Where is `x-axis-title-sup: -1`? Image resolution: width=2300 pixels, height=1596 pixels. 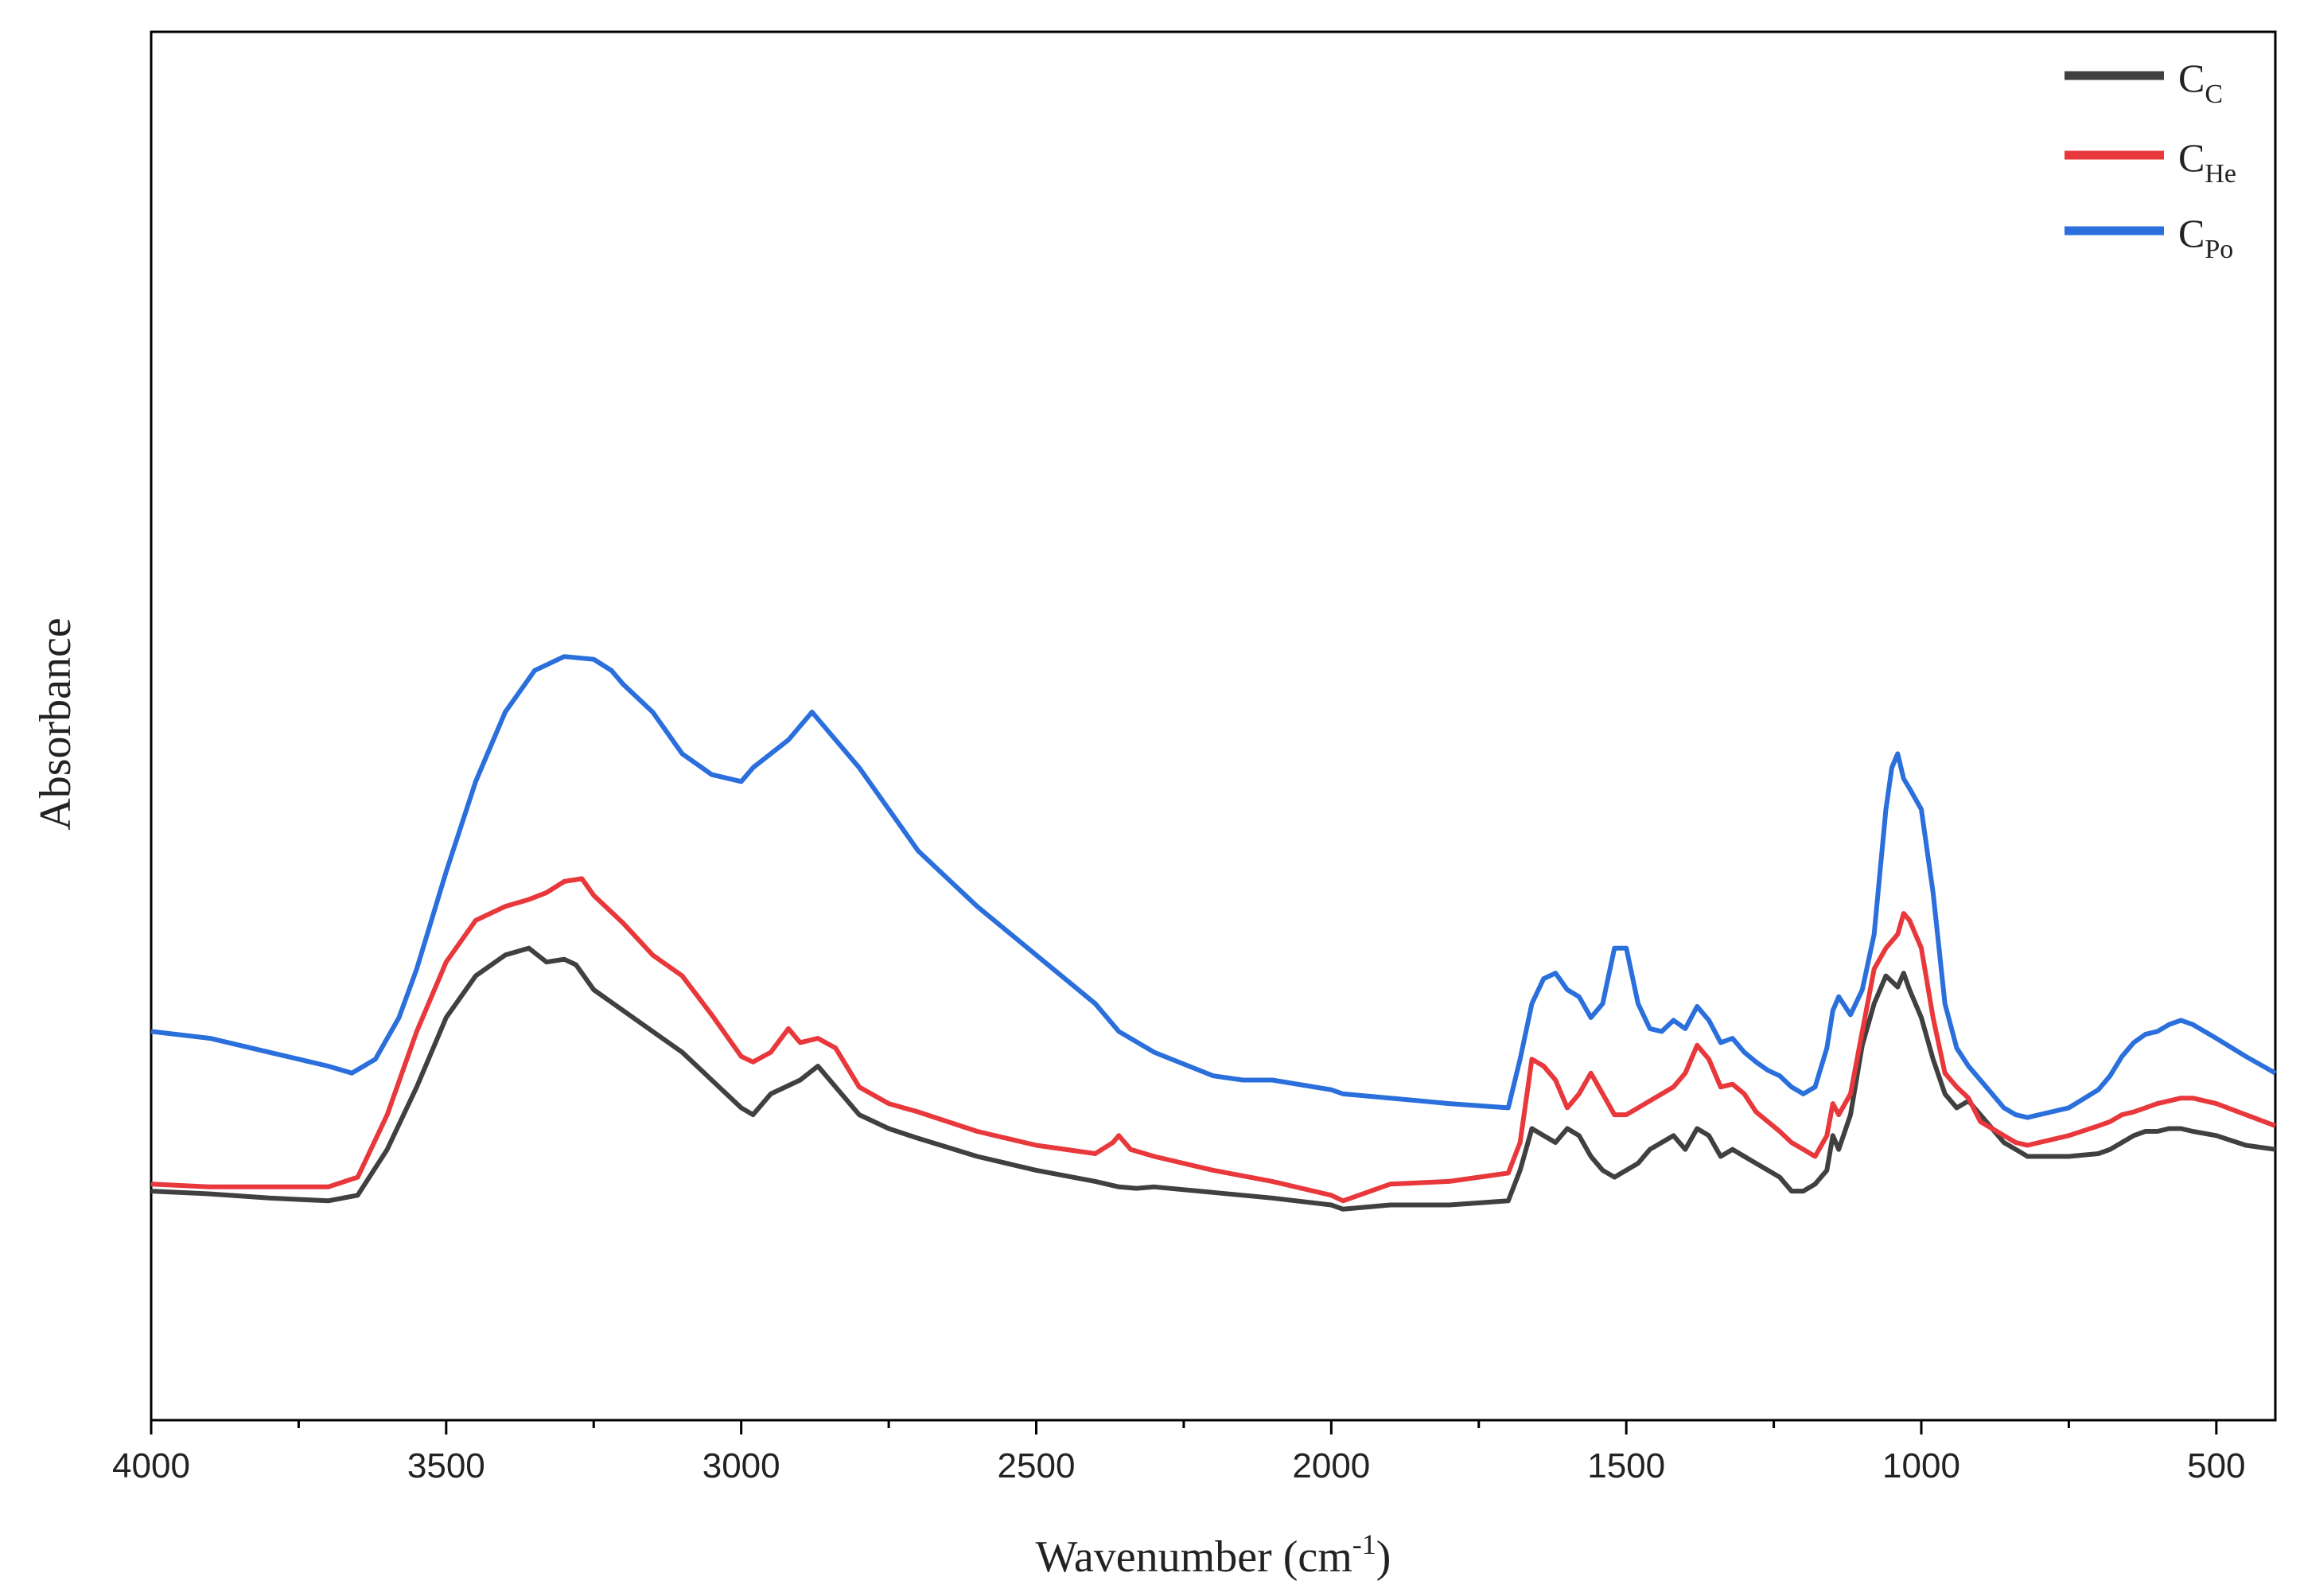
x-axis-title-sup: -1 is located at coordinates (1364, 1544).